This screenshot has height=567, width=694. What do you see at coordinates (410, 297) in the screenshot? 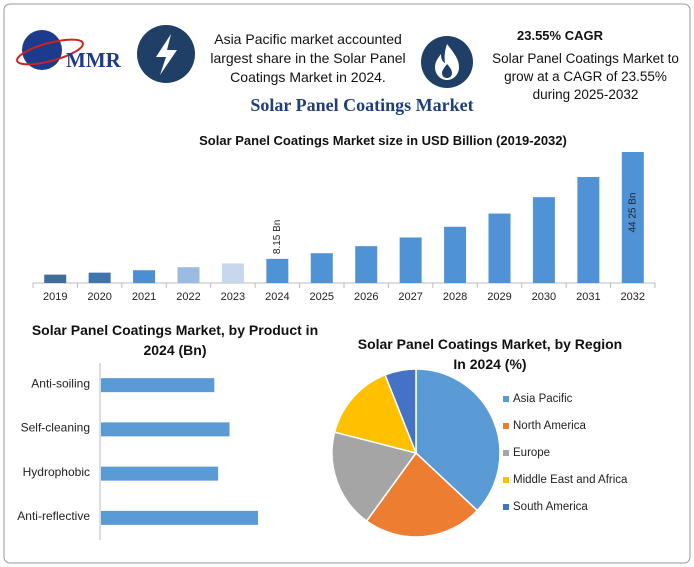
I see `x-tick-label: 2027` at bounding box center [410, 297].